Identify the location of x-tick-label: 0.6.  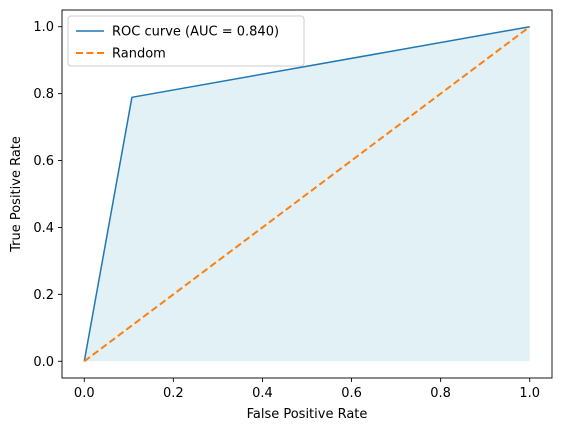
(351, 393).